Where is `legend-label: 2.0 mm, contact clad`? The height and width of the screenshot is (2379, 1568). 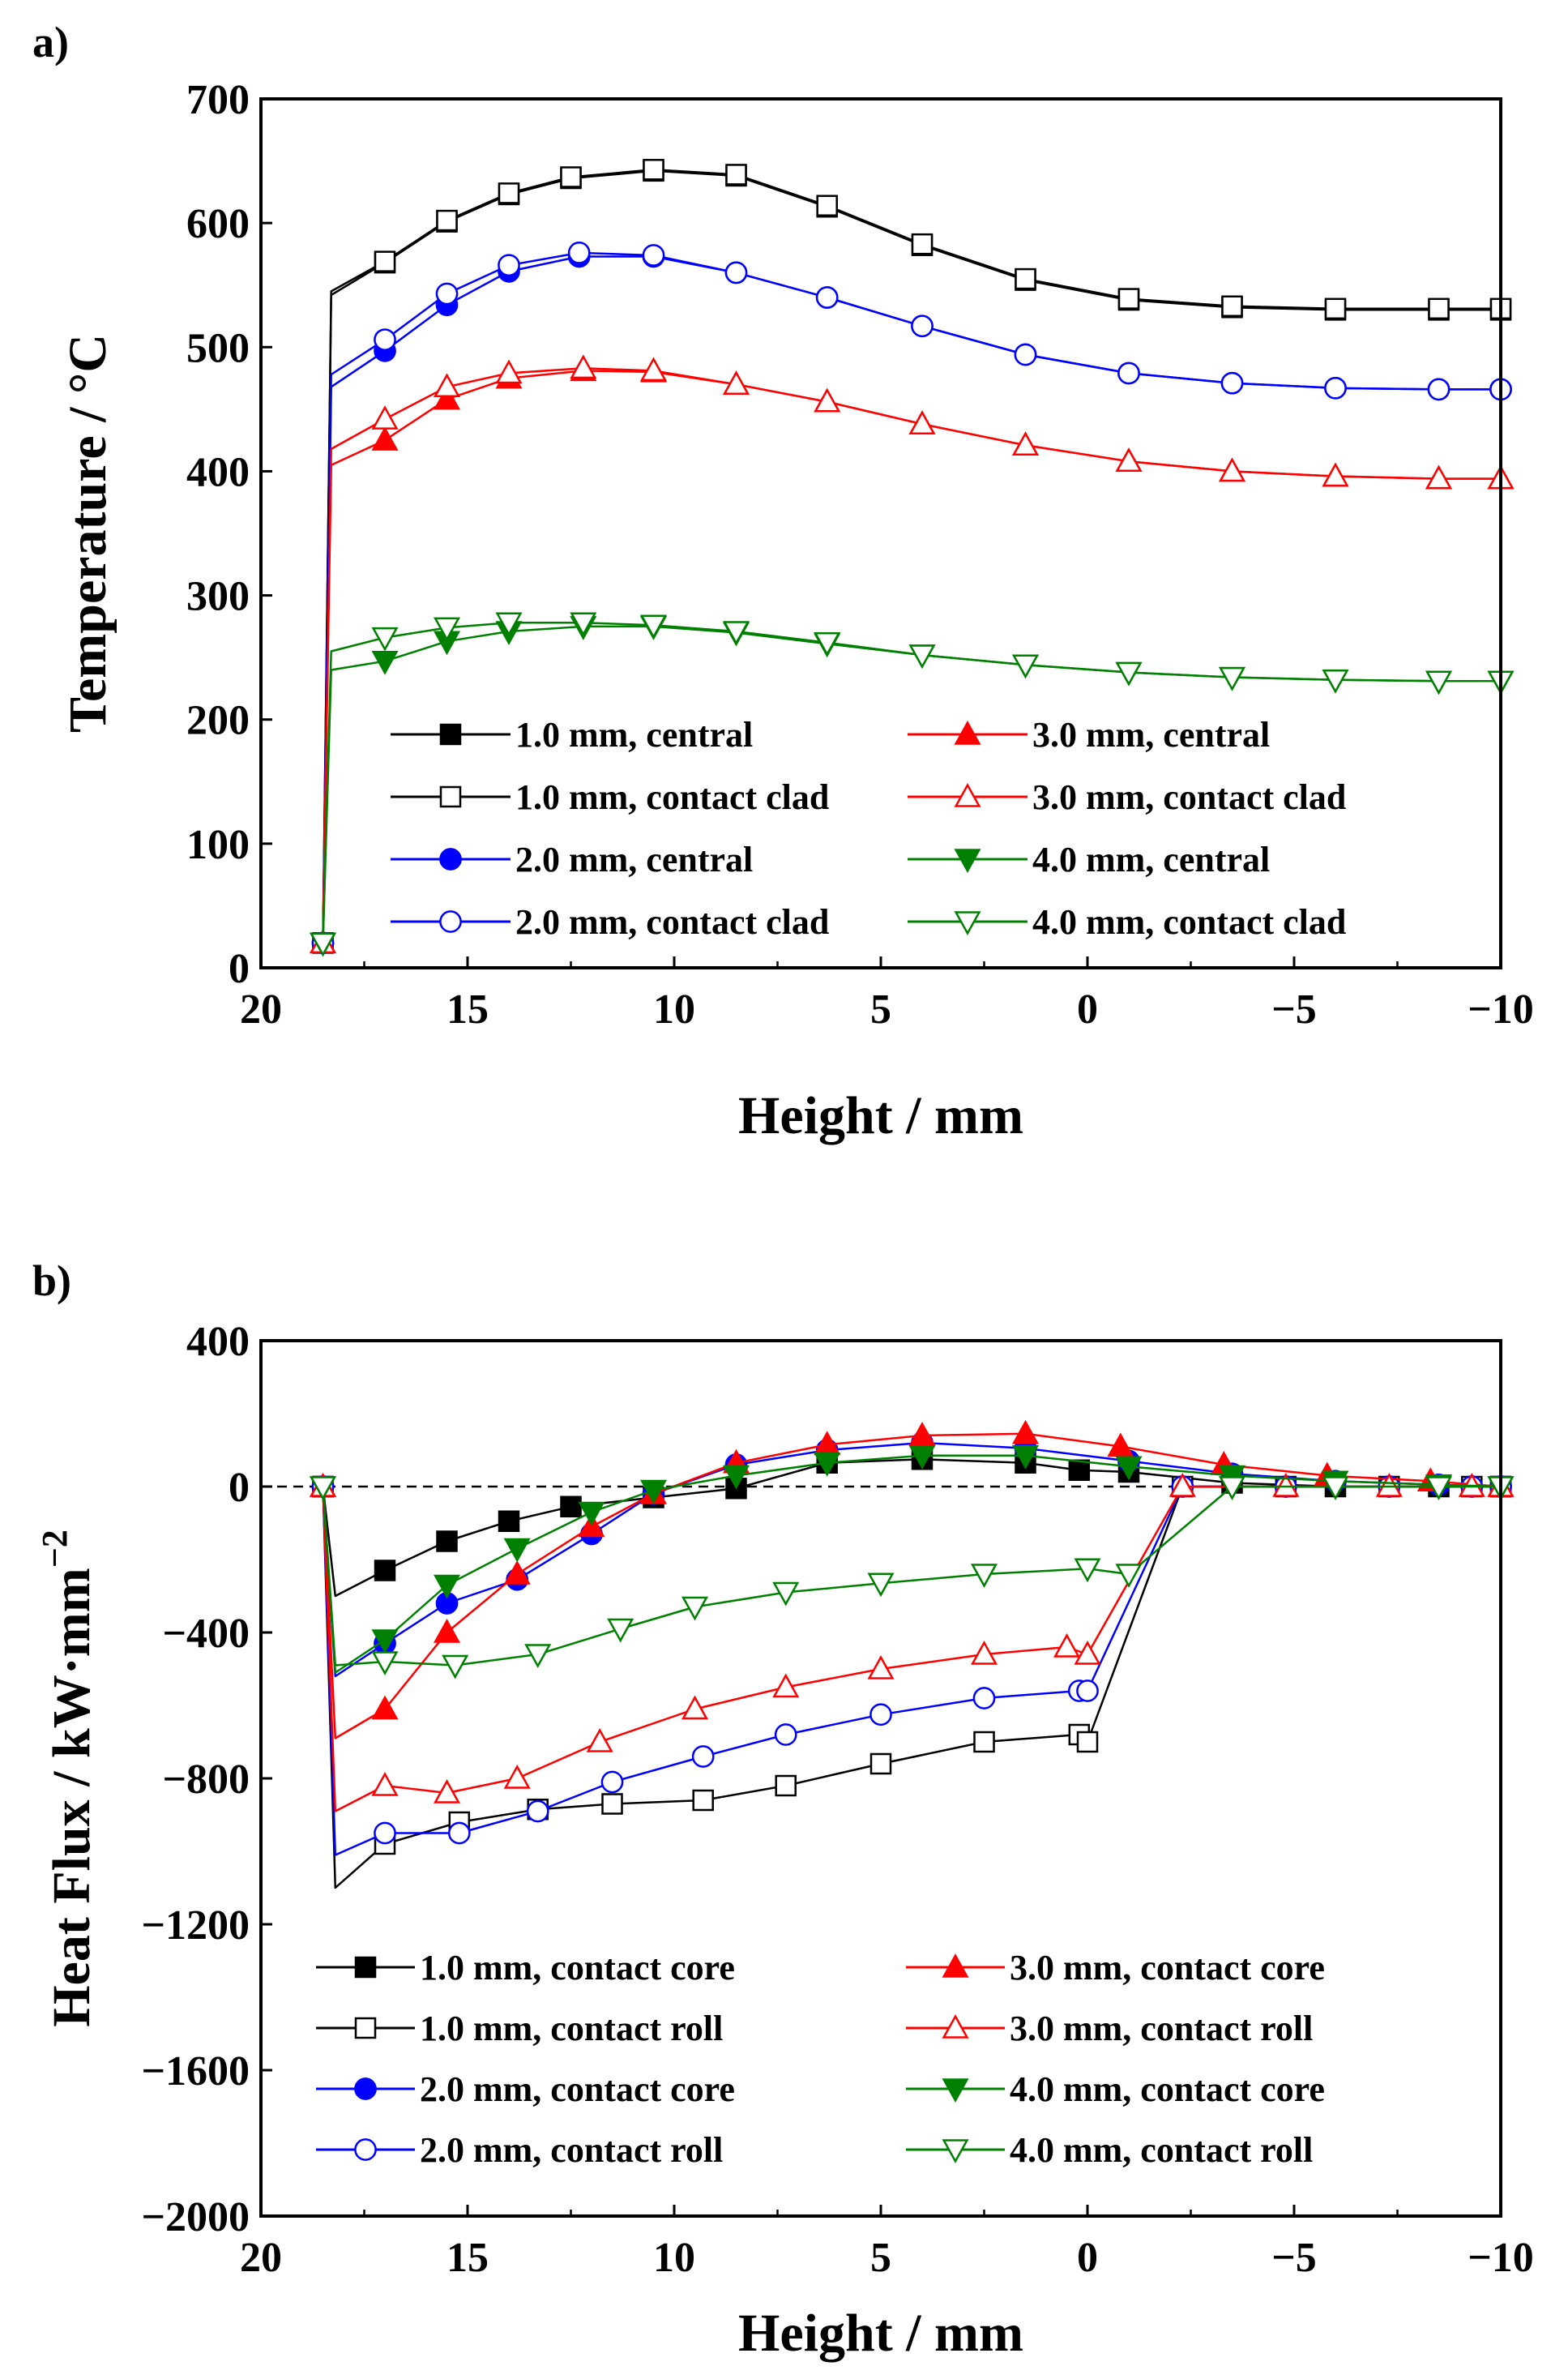
legend-label: 2.0 mm, contact clad is located at coordinates (672, 922).